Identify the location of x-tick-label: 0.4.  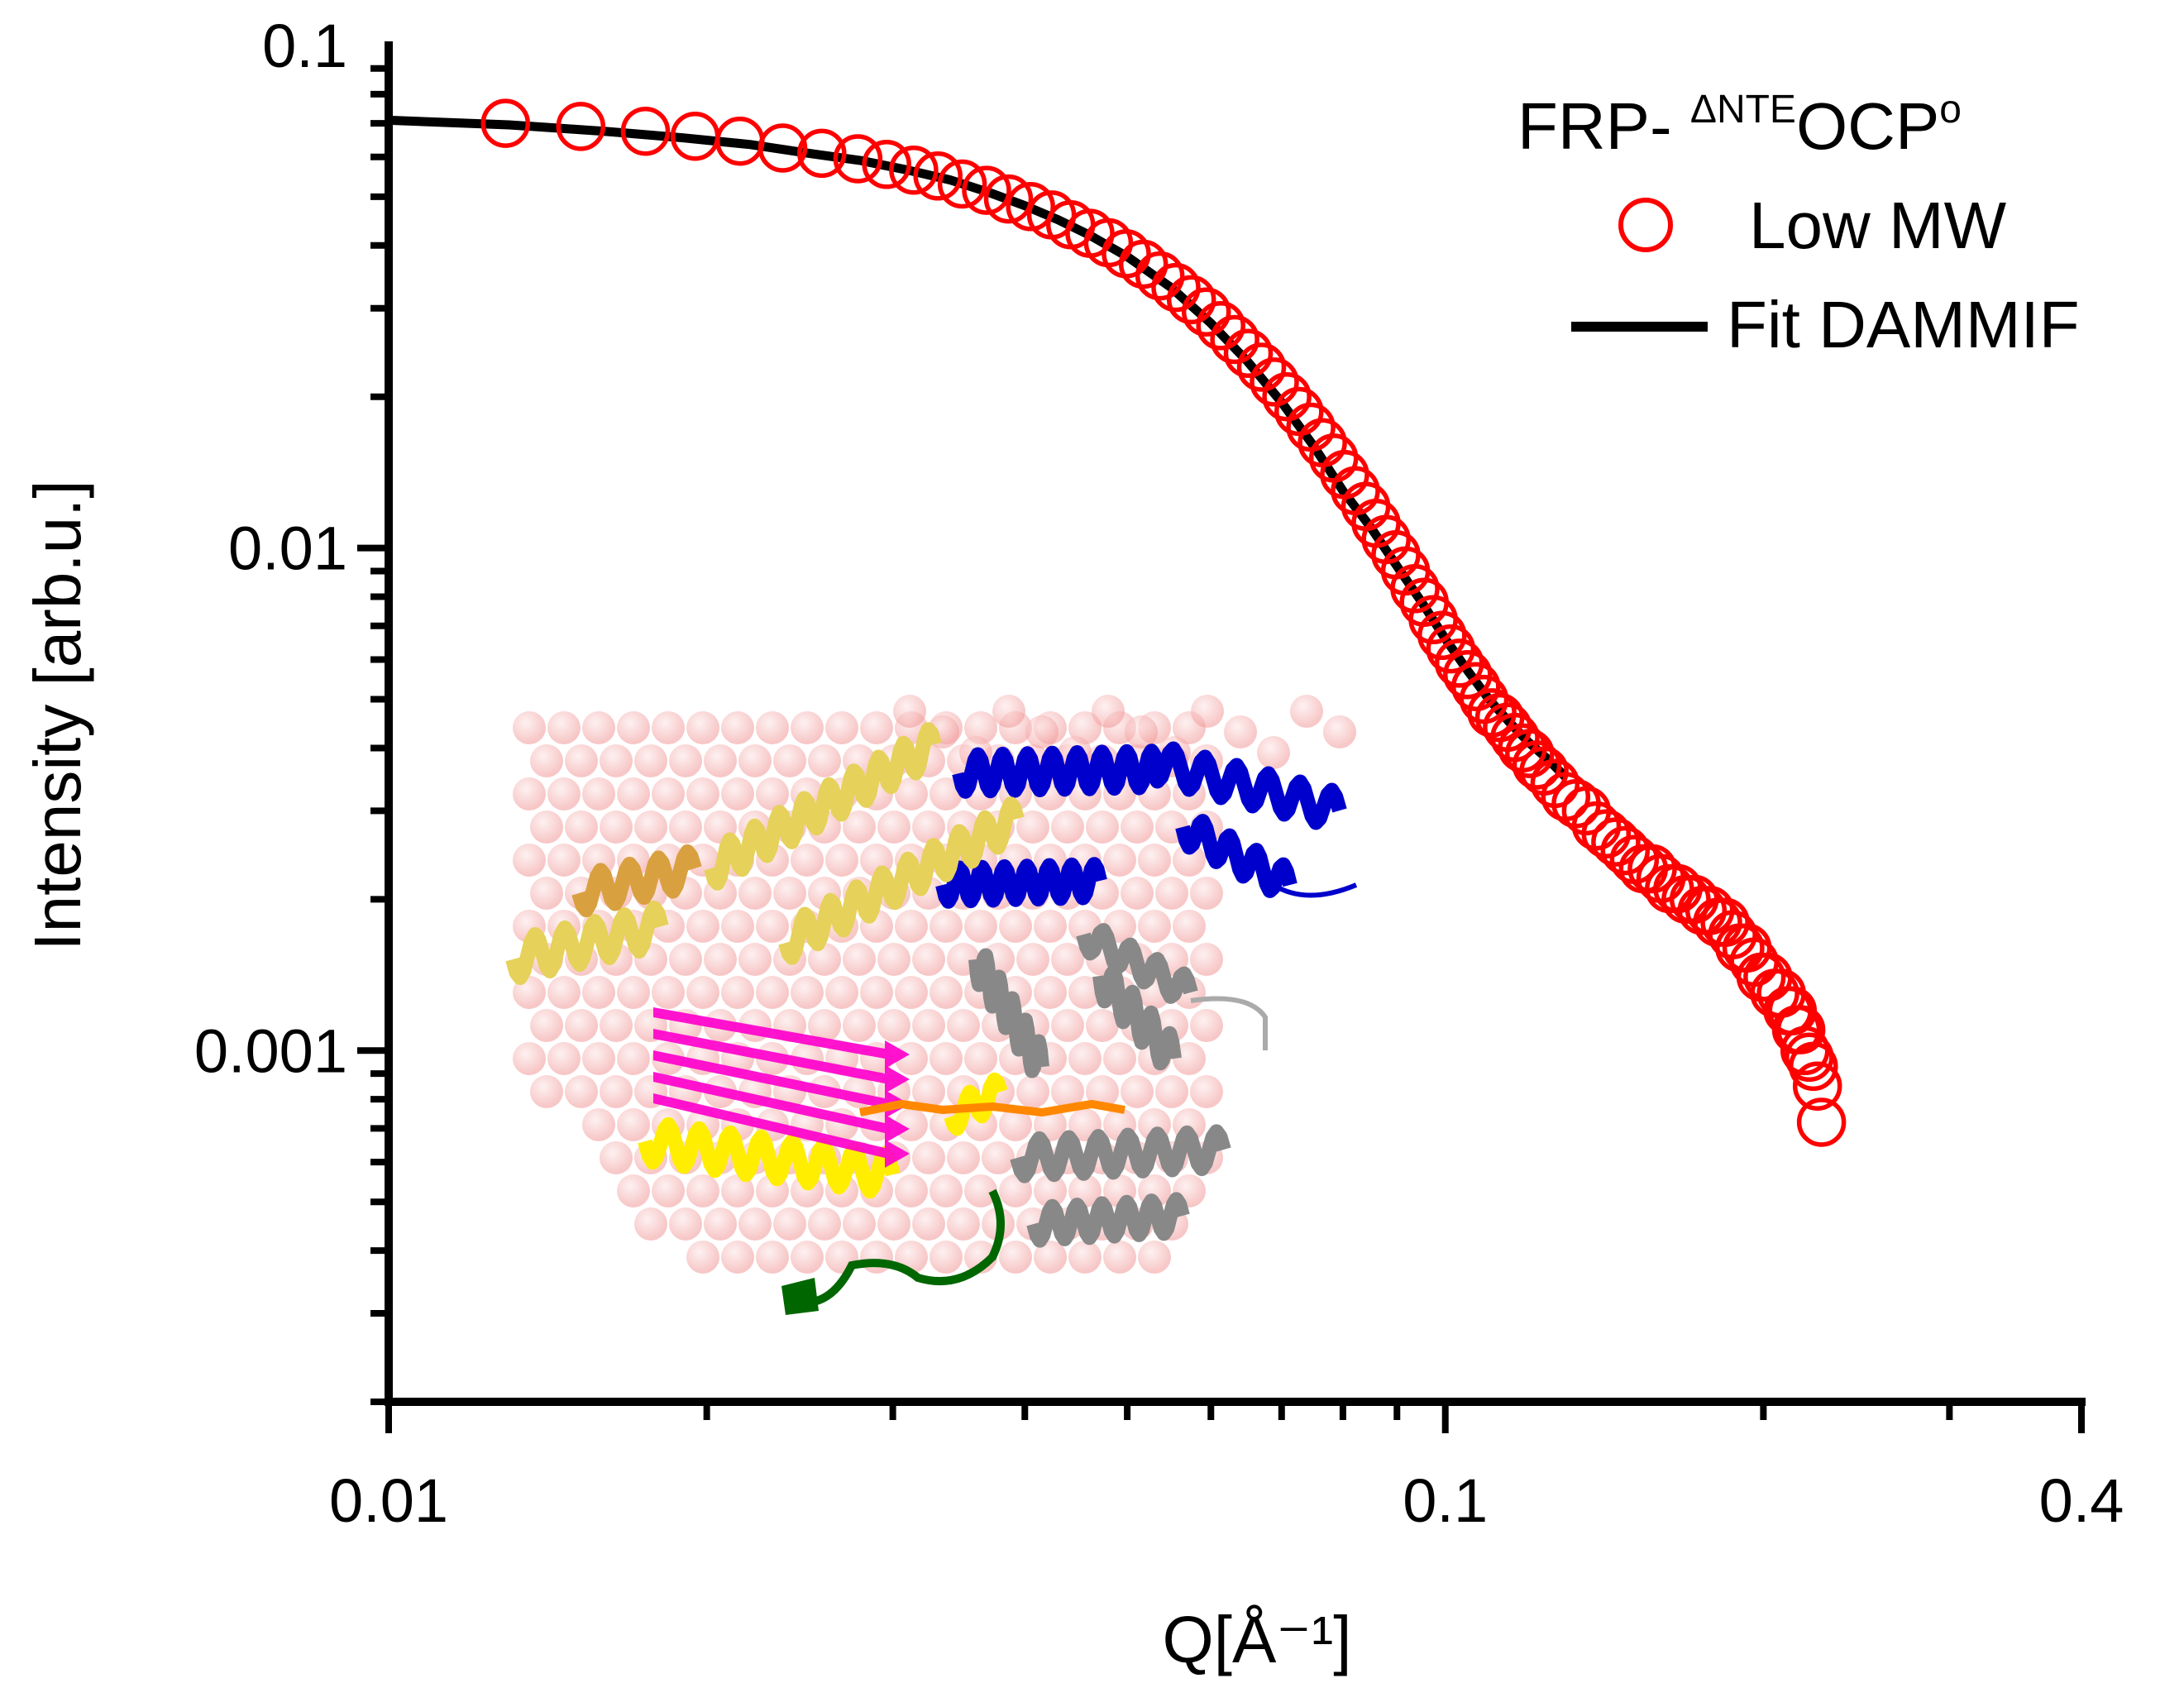
(2081, 1500).